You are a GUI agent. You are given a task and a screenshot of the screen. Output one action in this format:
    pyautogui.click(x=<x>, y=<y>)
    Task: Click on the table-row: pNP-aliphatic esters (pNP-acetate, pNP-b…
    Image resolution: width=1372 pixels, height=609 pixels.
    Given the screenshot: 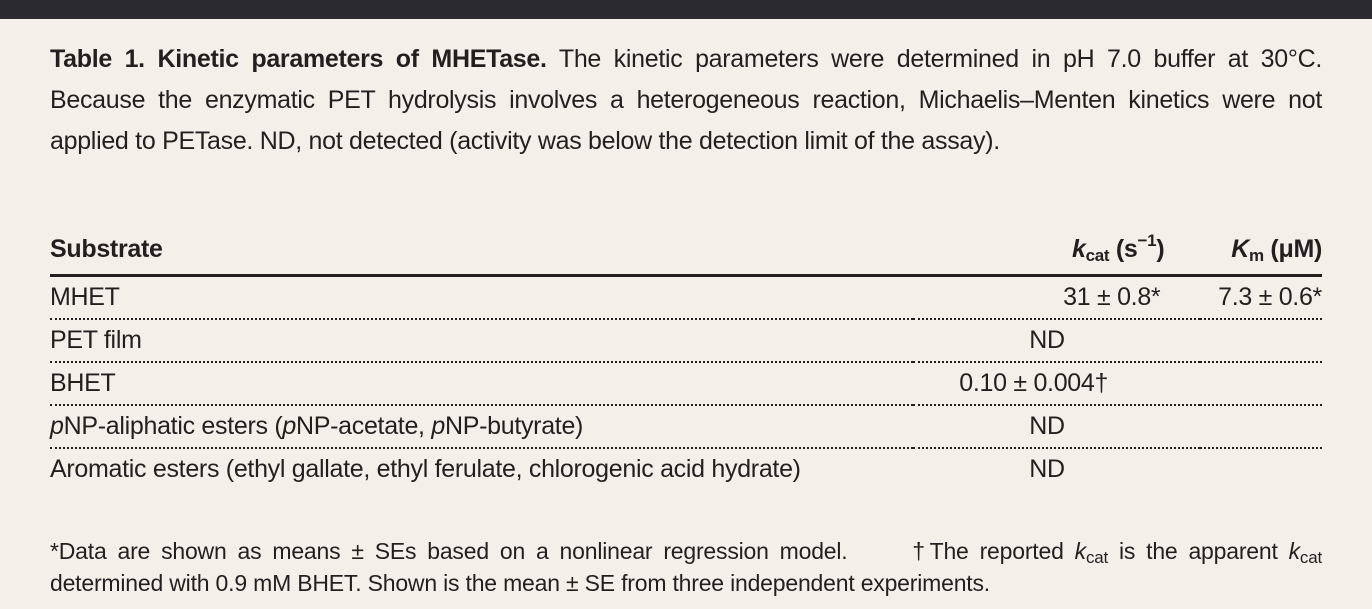 What is the action you would take?
    pyautogui.click(x=686, y=426)
    